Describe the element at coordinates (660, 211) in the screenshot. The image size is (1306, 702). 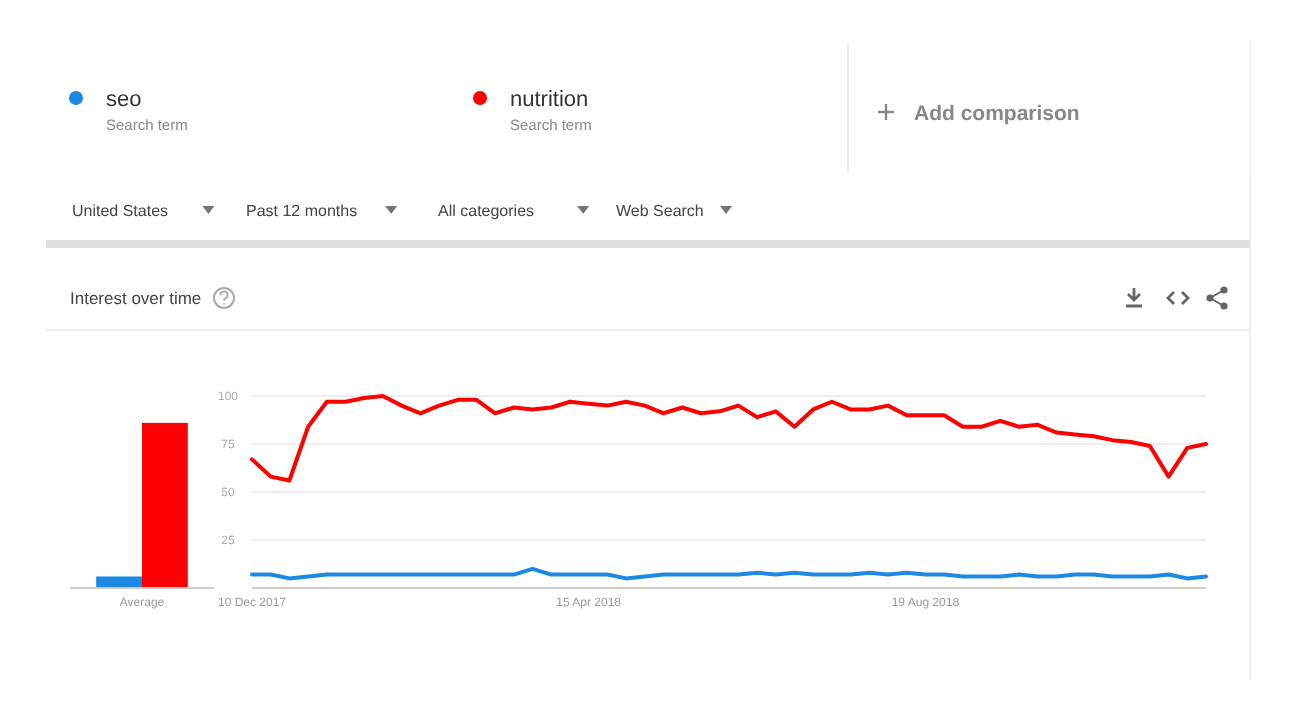
I see `text: Web Search` at that location.